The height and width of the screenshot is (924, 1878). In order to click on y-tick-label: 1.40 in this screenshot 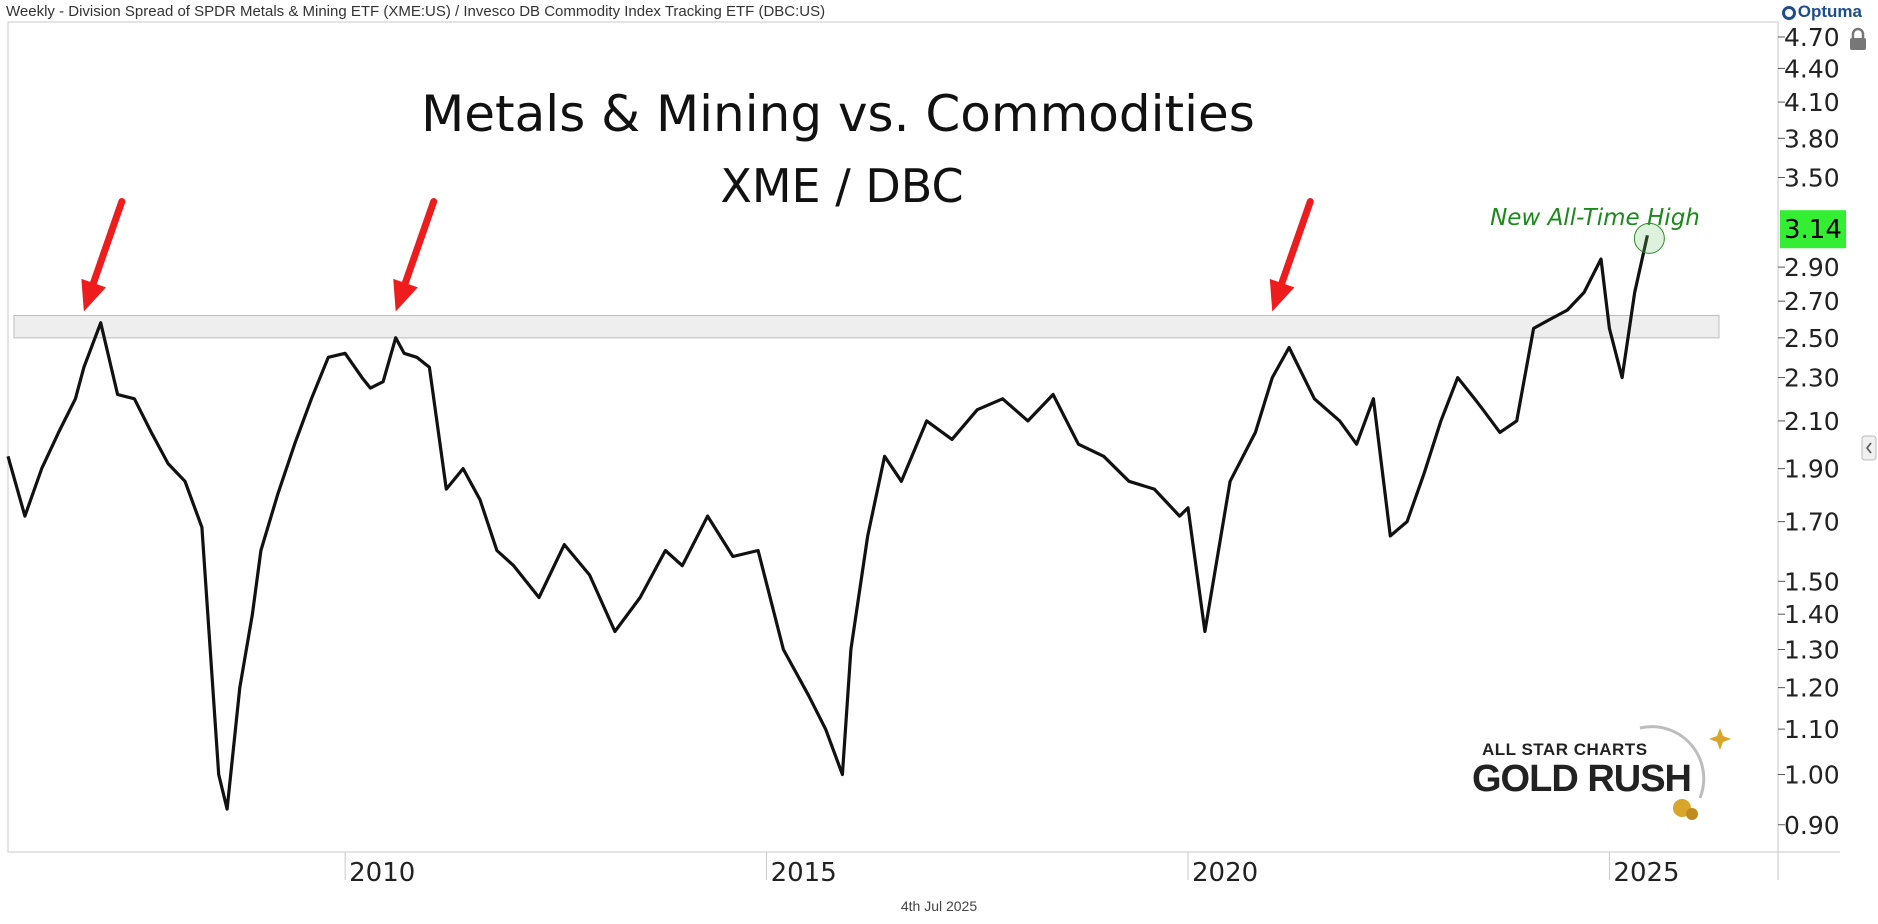, I will do `click(1812, 614)`.